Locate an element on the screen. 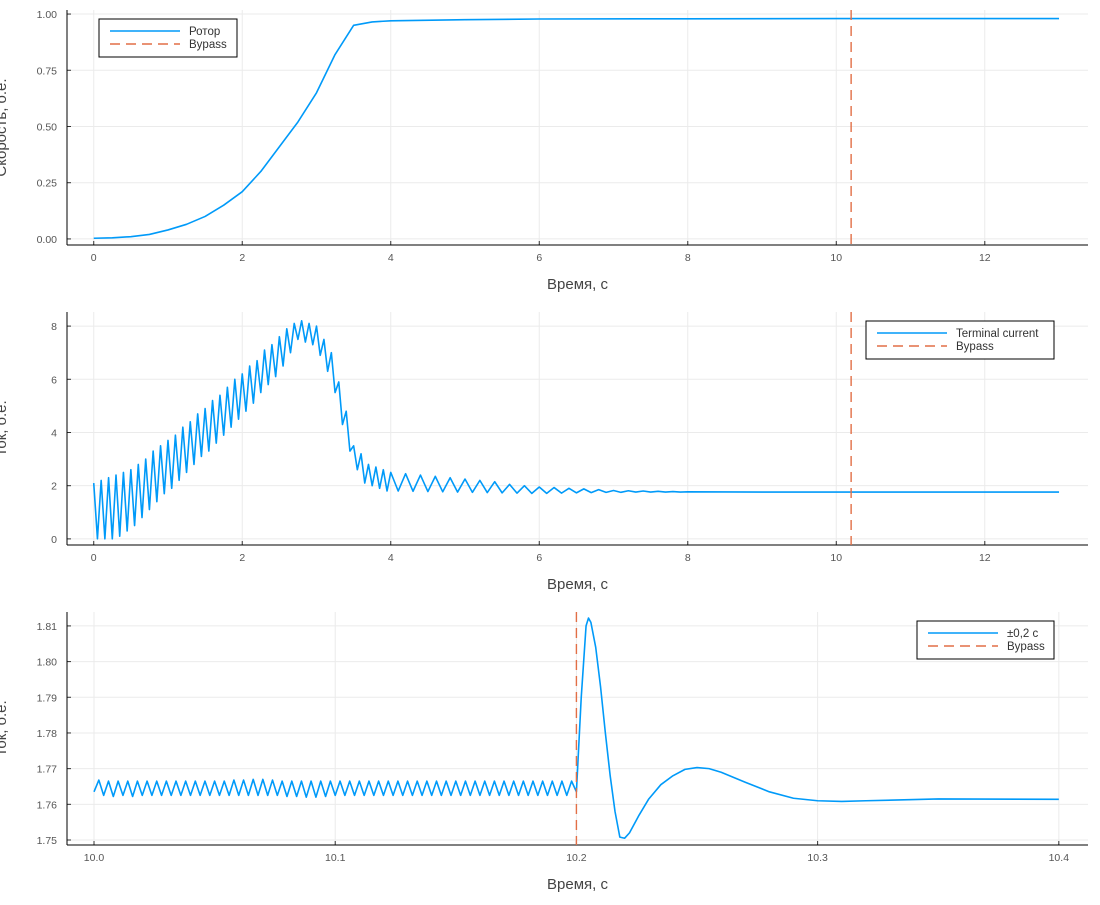 This screenshot has height=905, width=1100. y-tick-label: 1.76 is located at coordinates (47, 805).